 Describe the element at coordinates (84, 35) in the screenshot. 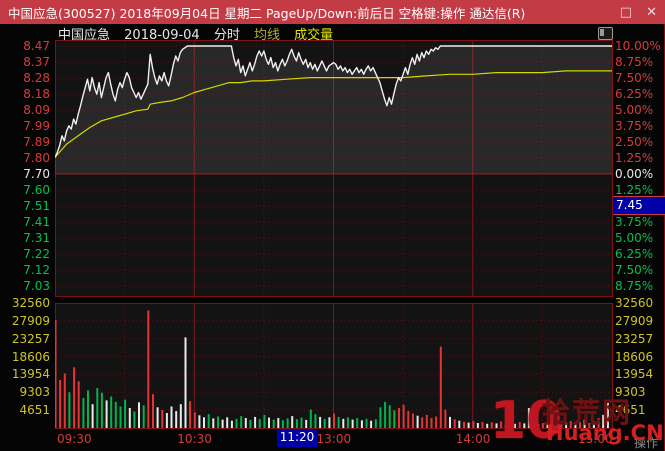

I see `stock-name: 中国应急` at that location.